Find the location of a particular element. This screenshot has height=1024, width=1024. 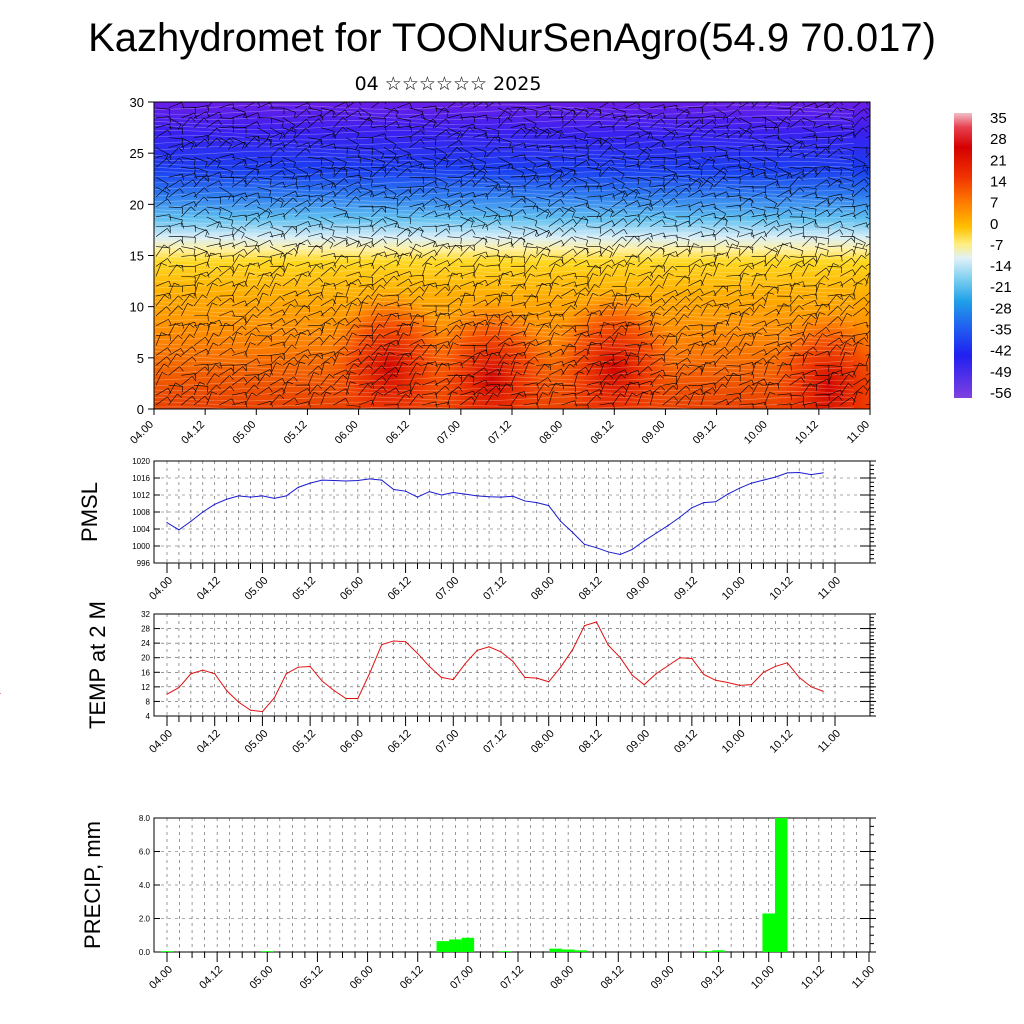

x-tick-label: 04.12 is located at coordinates (193, 433).